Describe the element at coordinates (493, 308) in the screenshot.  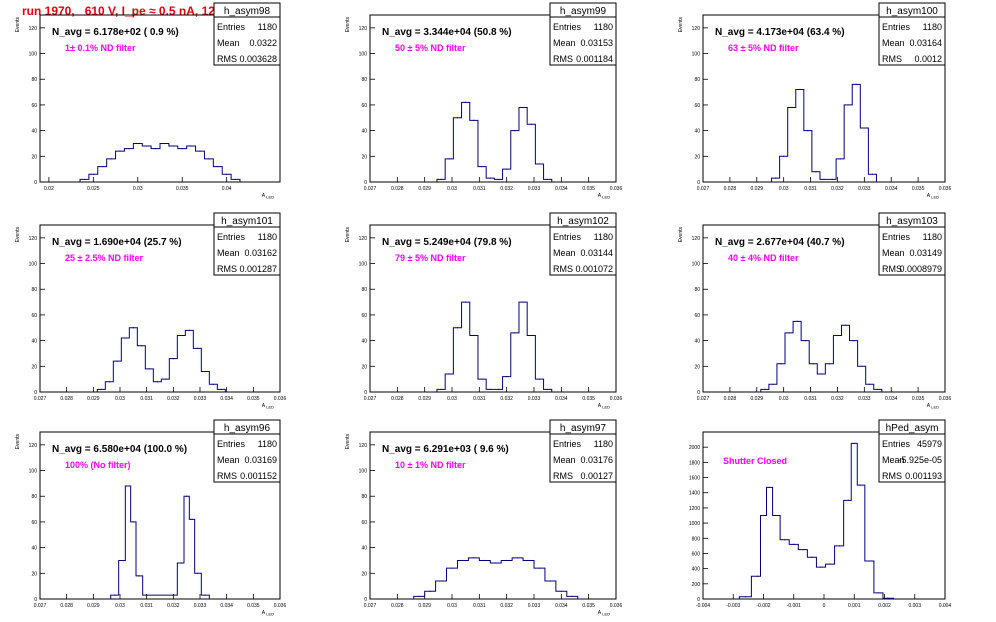
I see `plot-frame` at that location.